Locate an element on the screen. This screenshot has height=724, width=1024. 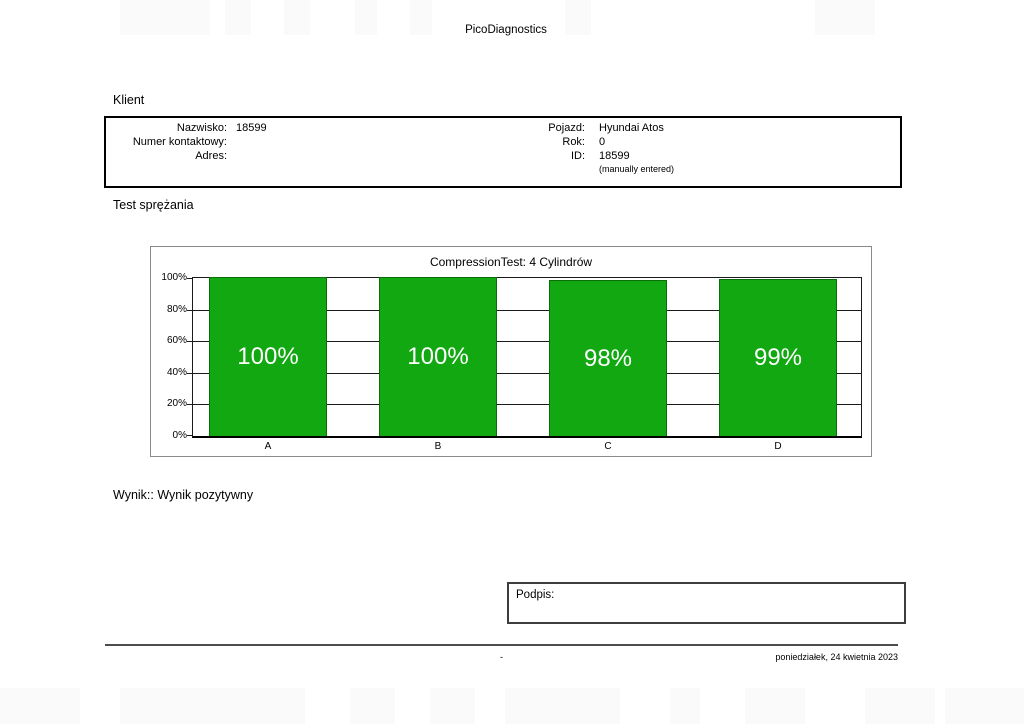
bar-value-label: 98% is located at coordinates (608, 358).